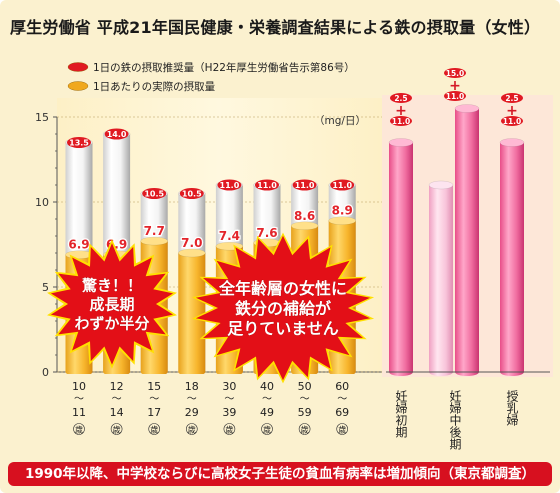 This screenshot has width=560, height=493. I want to click on chart-legend: 1日の鉄の摂取推奨量（H22年厚生労働省告示第86号） 1日あたりの実際の摂取量, so click(211, 77).